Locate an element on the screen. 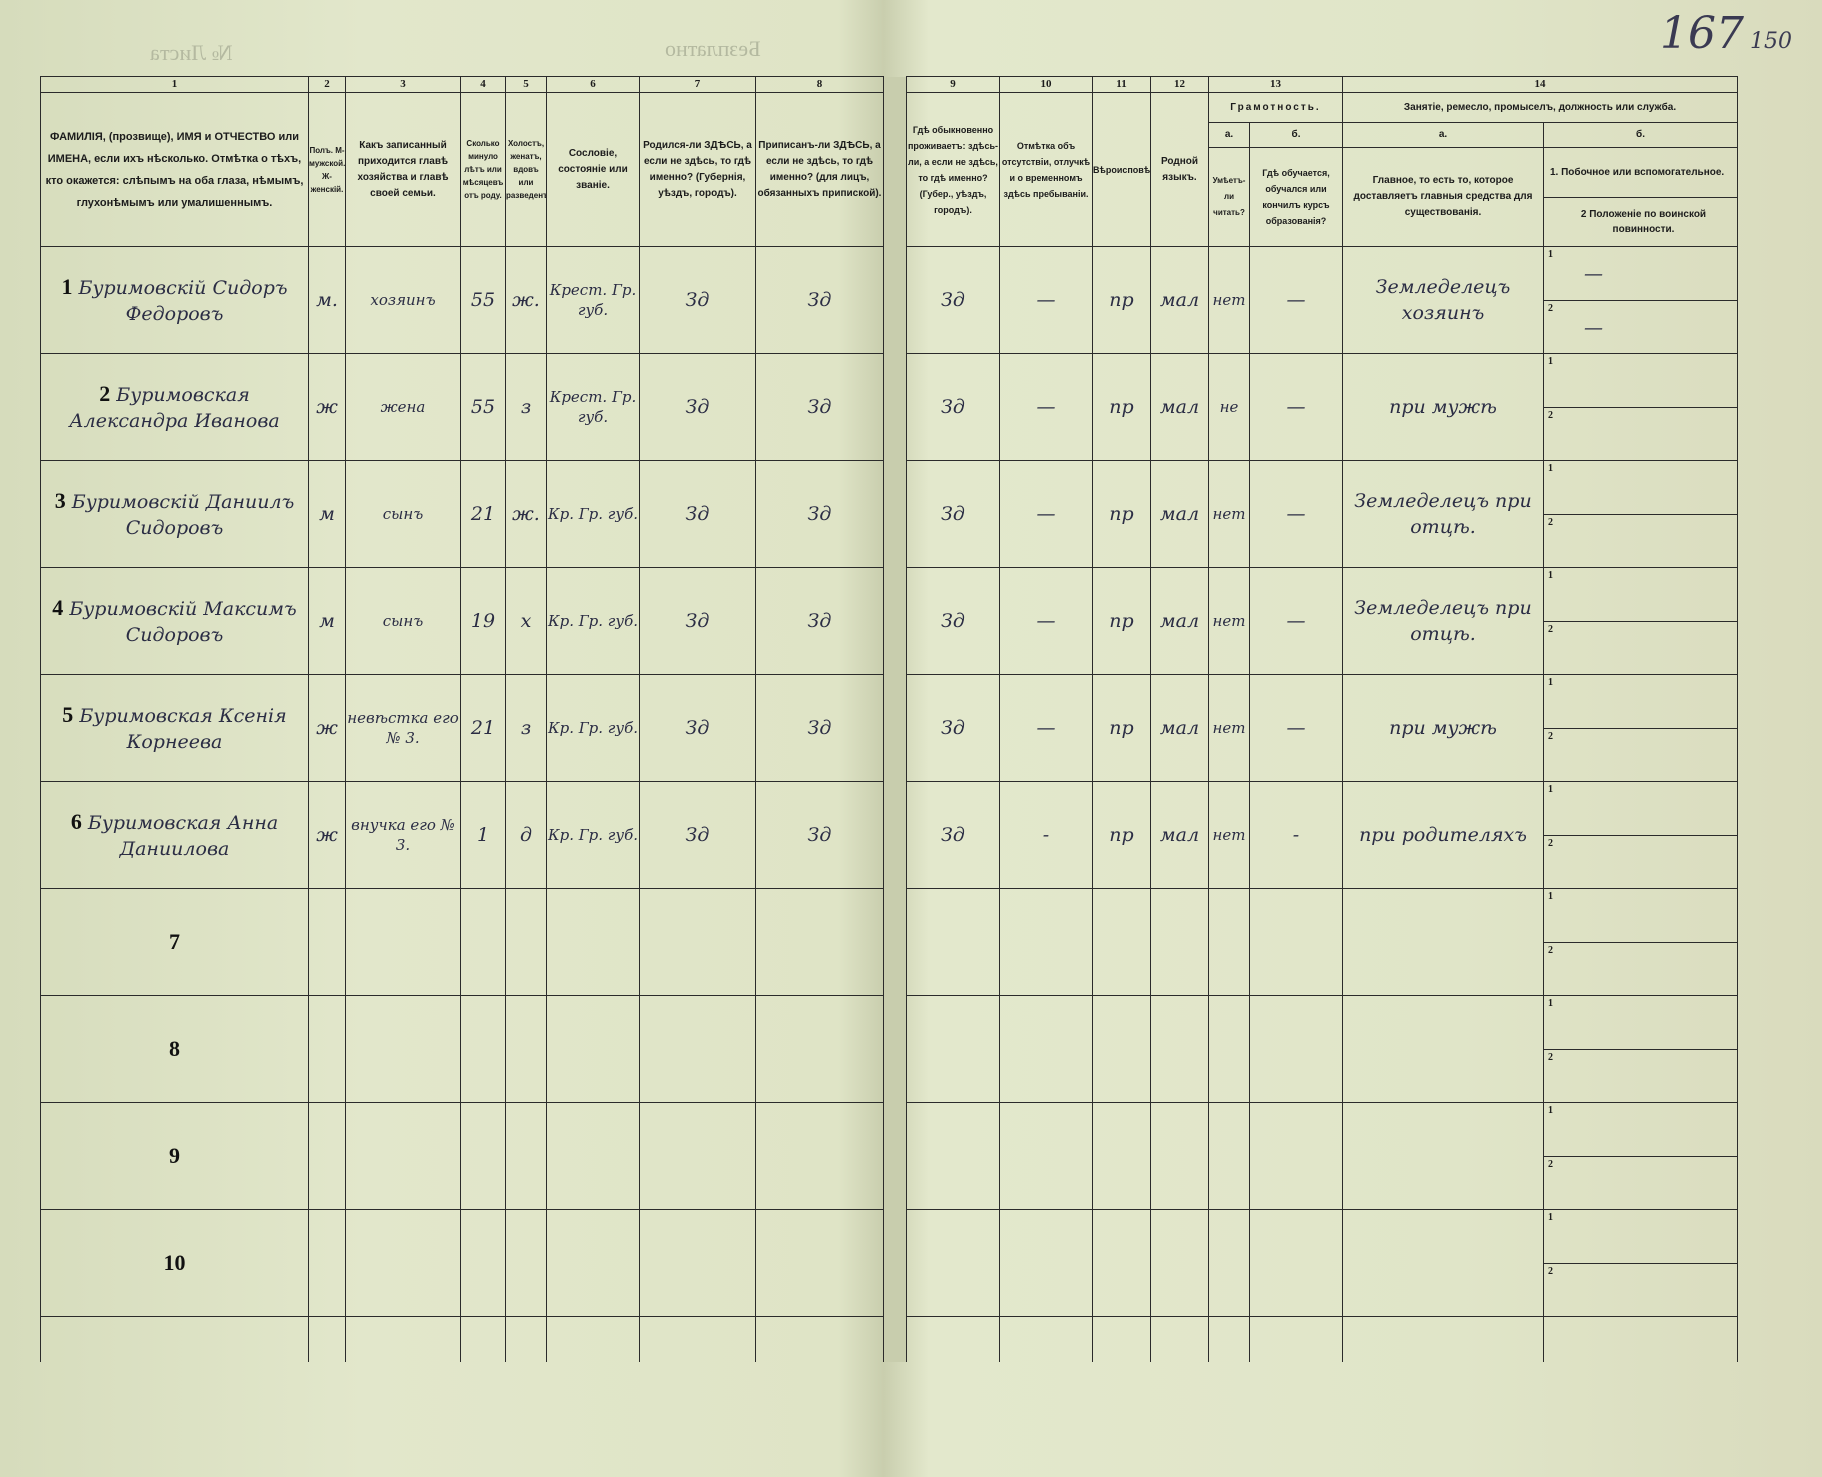  relation-cell: внучка его № 3. is located at coordinates (403, 835).